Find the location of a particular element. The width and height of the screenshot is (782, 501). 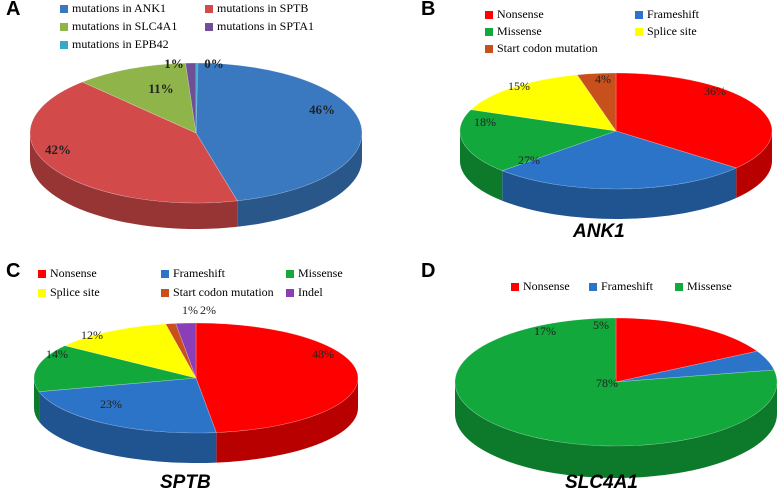

gene-label: SLC4A1 is located at coordinates (601, 482).